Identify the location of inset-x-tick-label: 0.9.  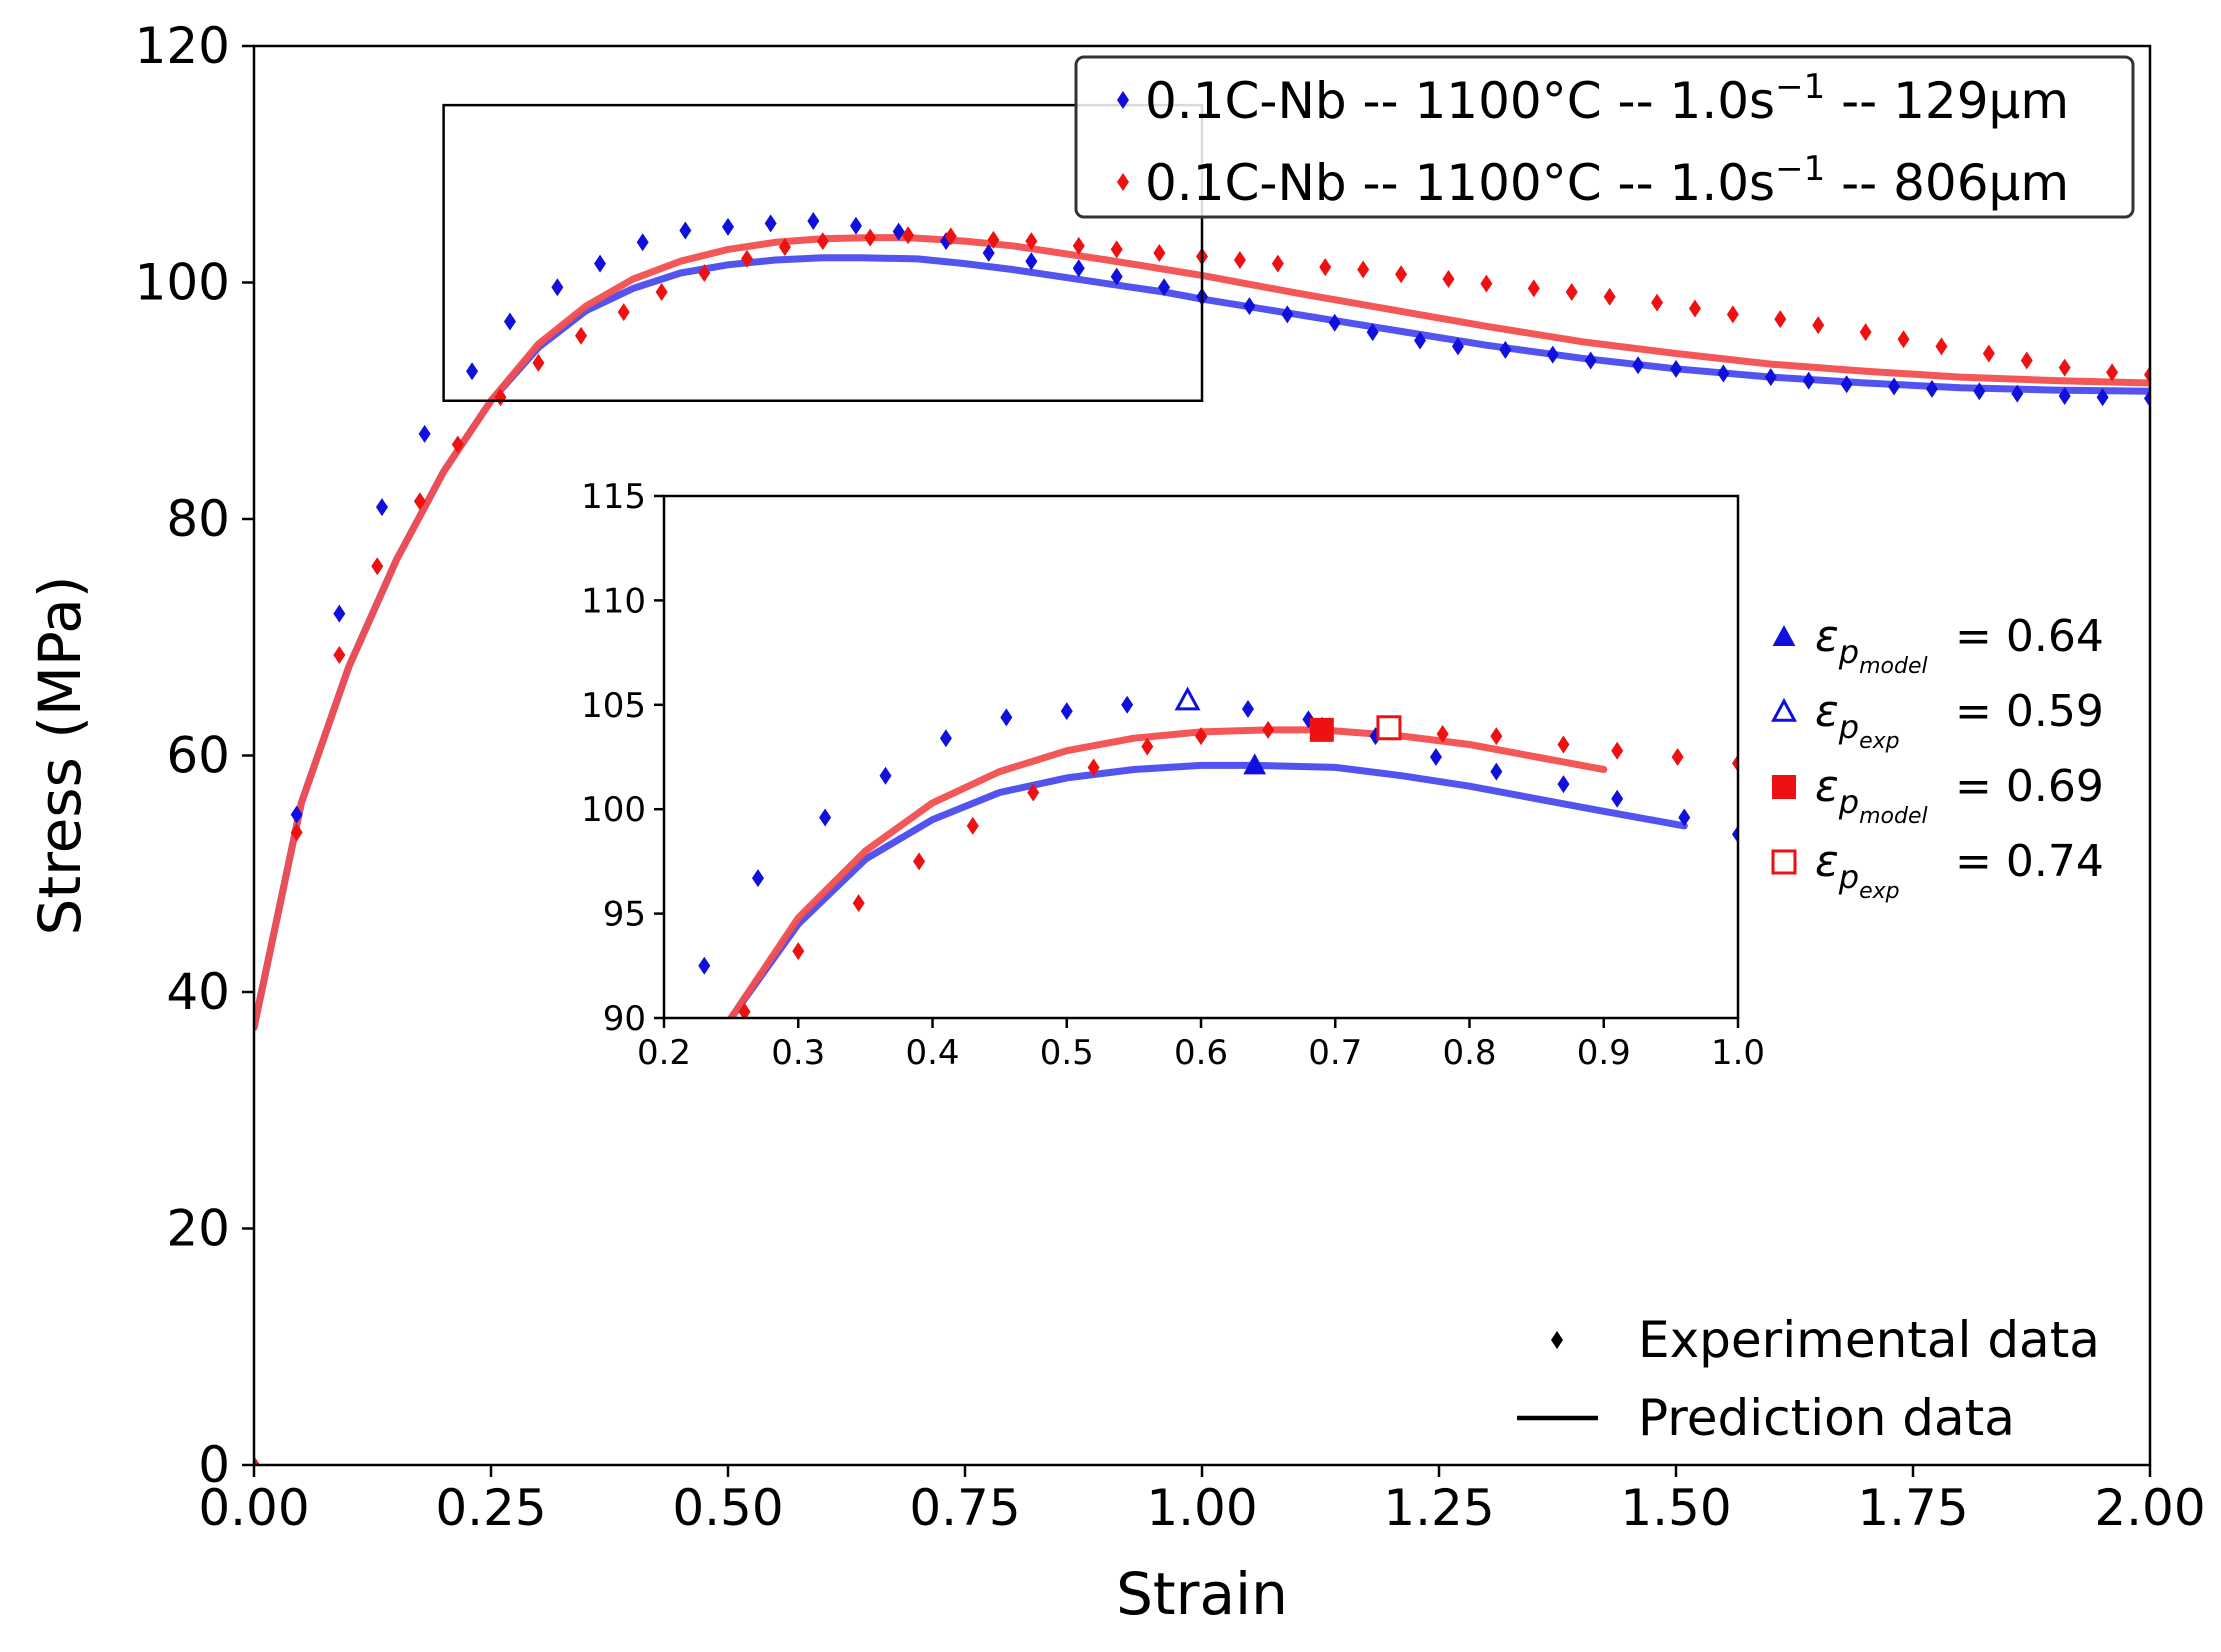
(1604, 1053).